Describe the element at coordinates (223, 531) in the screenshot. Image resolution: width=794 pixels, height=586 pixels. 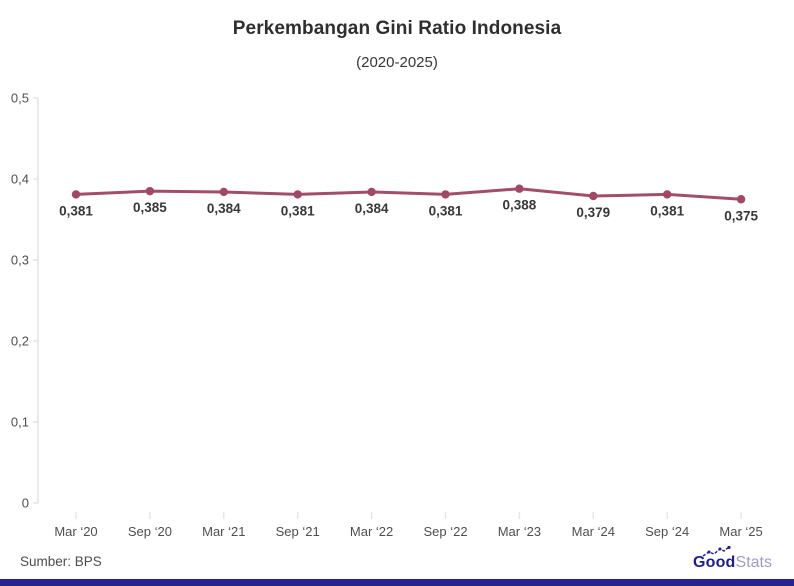
I see `x-axis-label: Mar ‘21` at that location.